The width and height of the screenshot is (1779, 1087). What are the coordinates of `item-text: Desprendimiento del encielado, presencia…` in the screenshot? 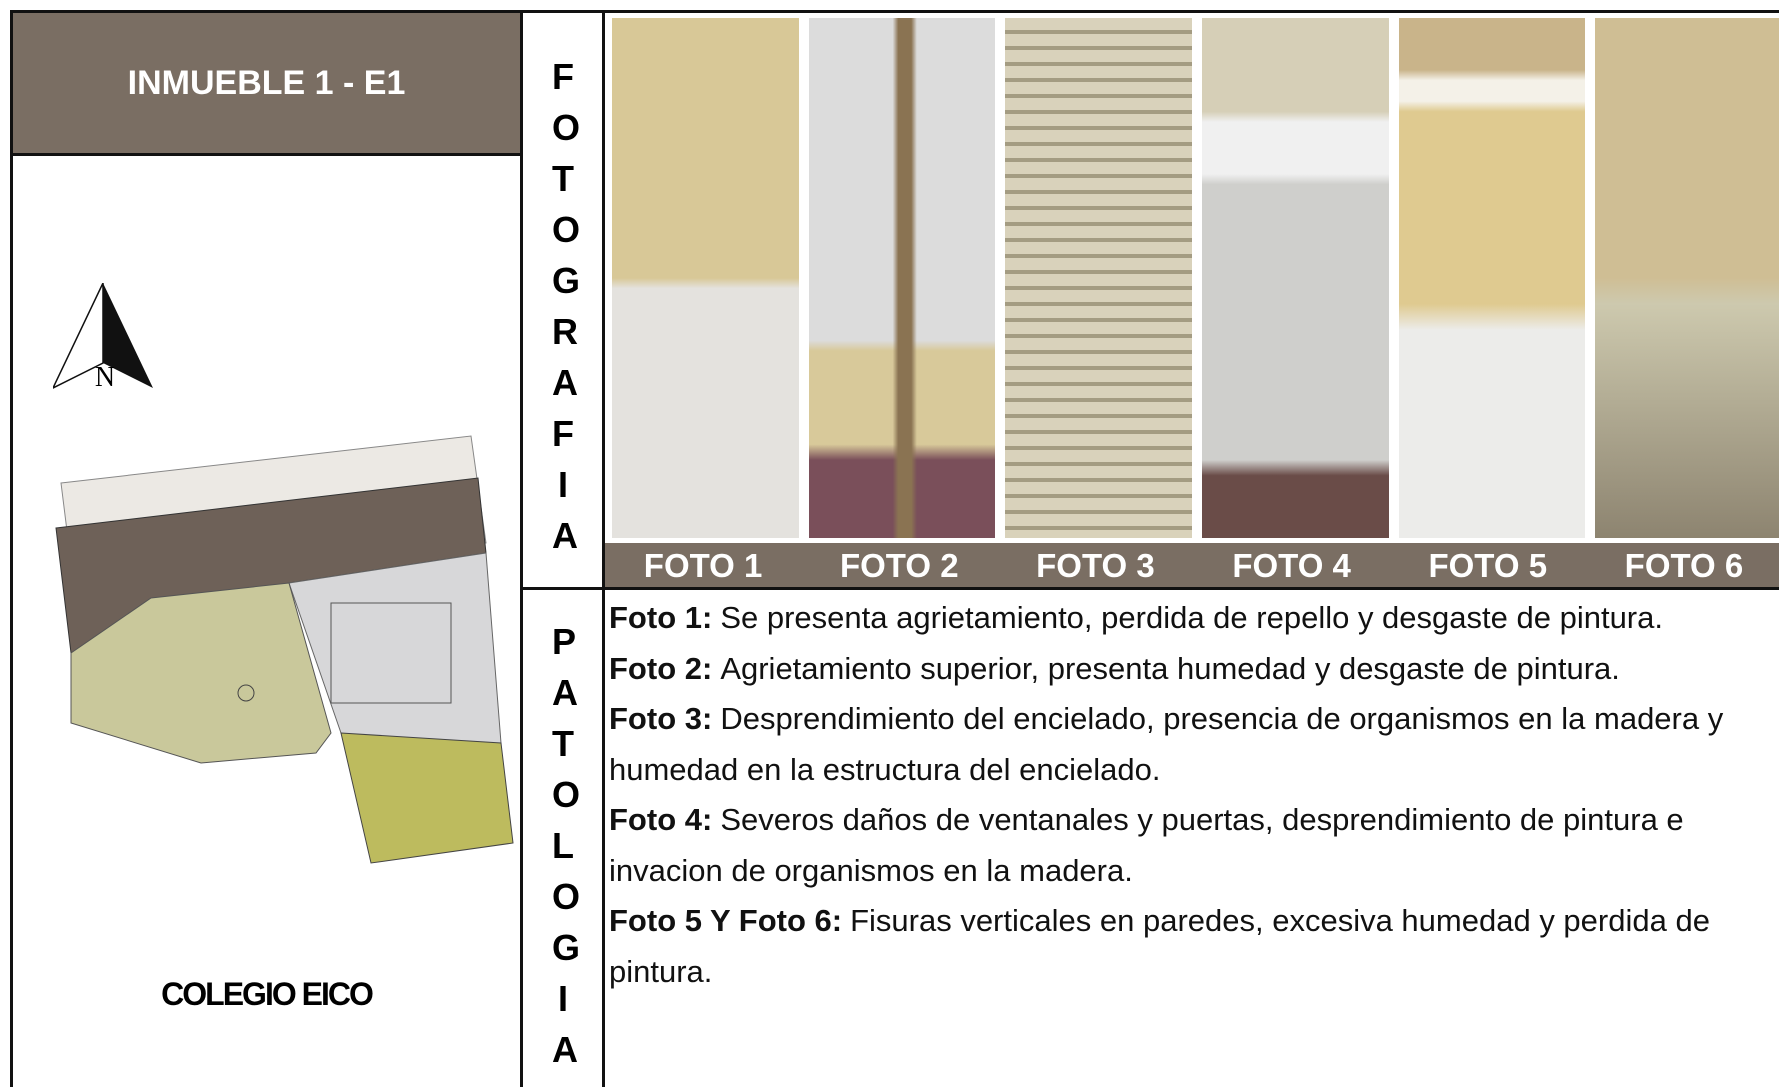 It's located at (1166, 744).